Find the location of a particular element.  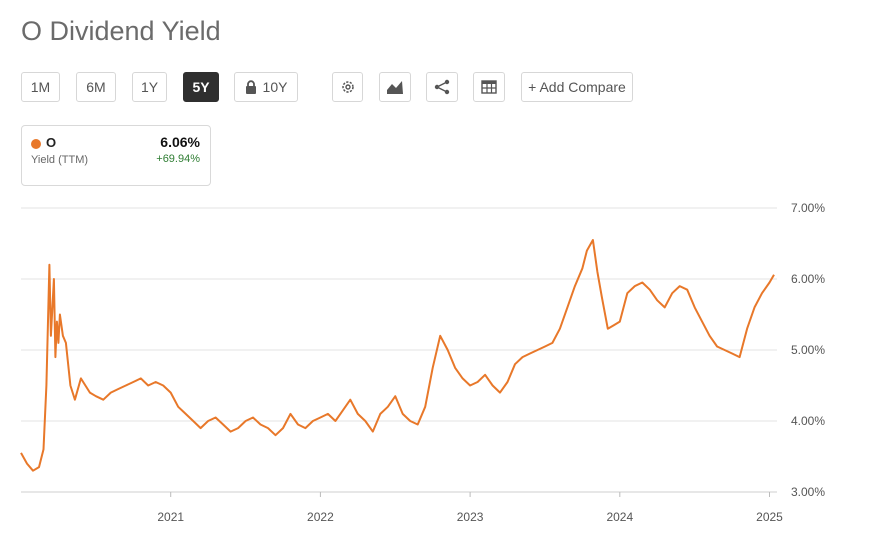

legend-value: 6.06% is located at coordinates (180, 142).